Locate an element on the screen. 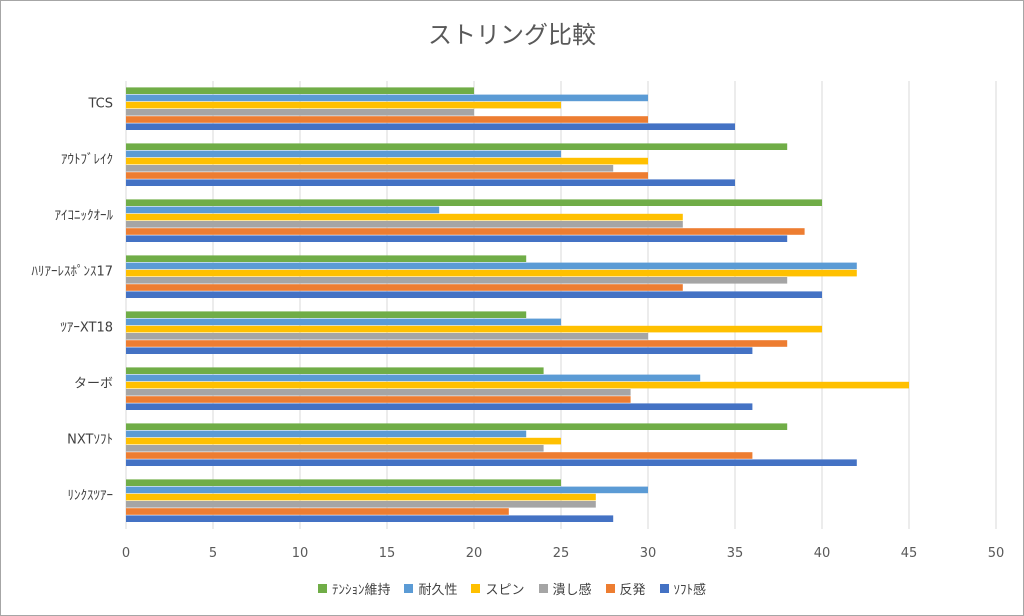 The height and width of the screenshot is (616, 1024). category-label: ﾂｱｰXT18 is located at coordinates (86, 328).